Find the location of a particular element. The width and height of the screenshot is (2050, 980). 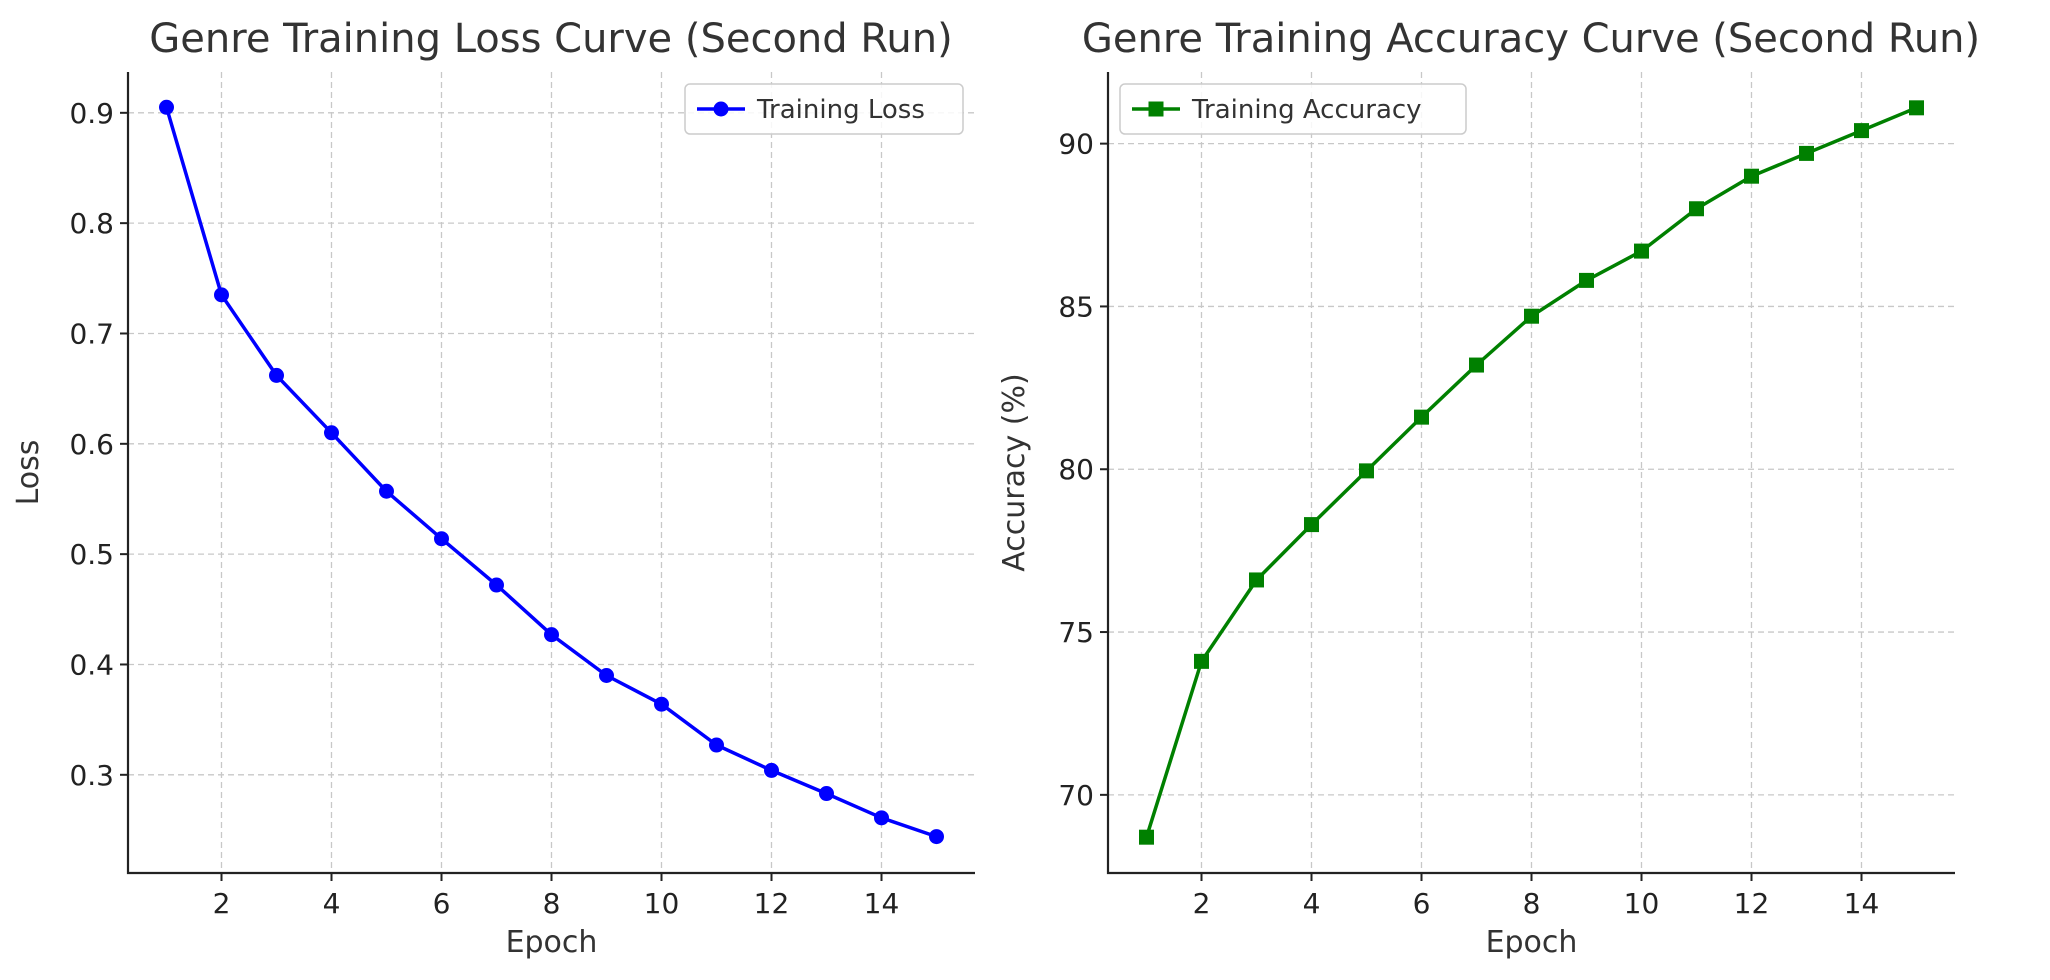

y-tick-label: 90 is located at coordinates (1076, 144).